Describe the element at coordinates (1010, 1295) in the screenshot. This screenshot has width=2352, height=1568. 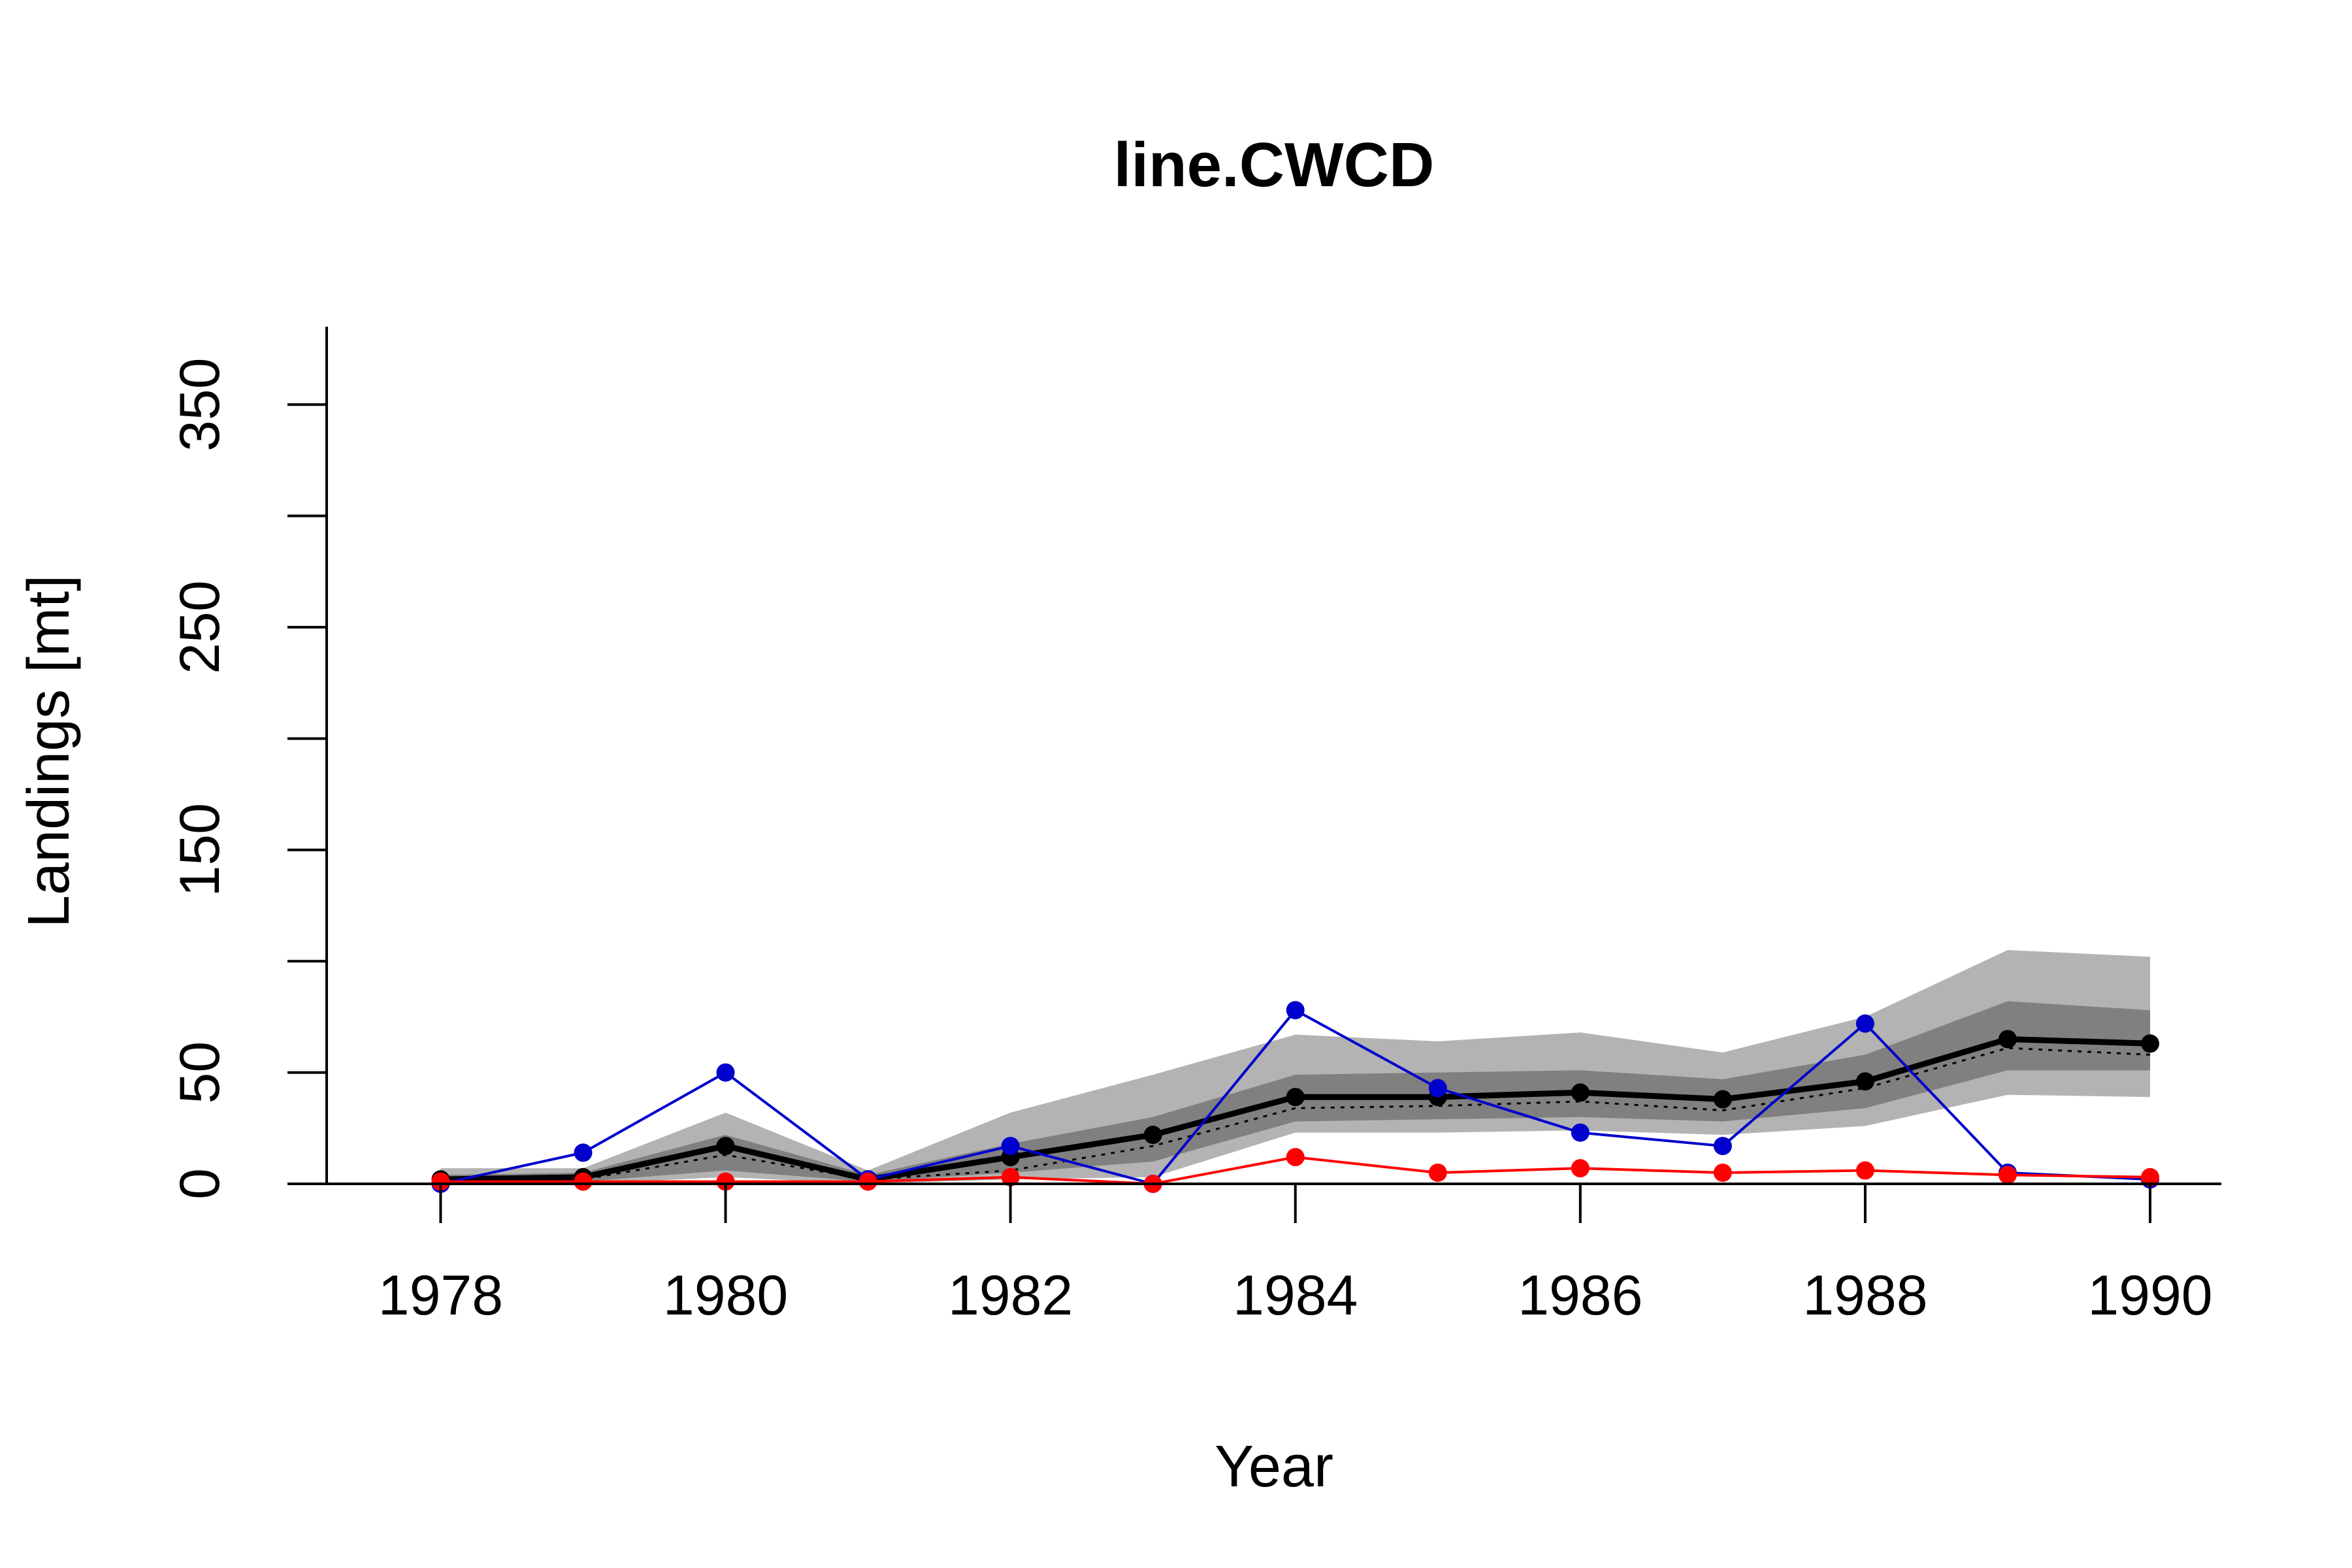
I see `x-tick-label: 1982` at that location.